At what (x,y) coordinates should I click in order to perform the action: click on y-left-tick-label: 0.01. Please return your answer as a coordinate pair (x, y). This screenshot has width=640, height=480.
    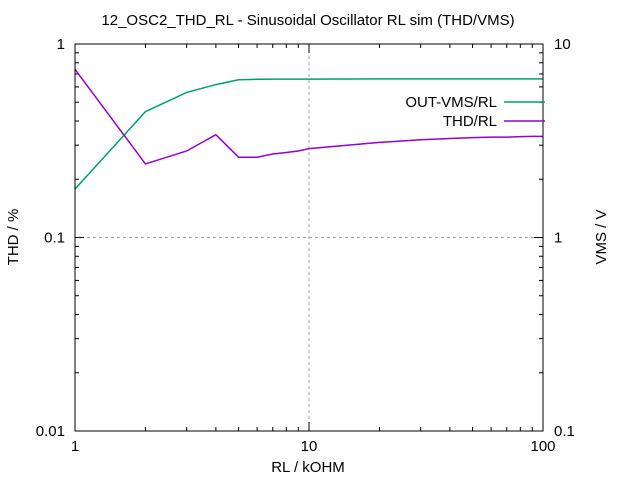
    Looking at the image, I should click on (50, 431).